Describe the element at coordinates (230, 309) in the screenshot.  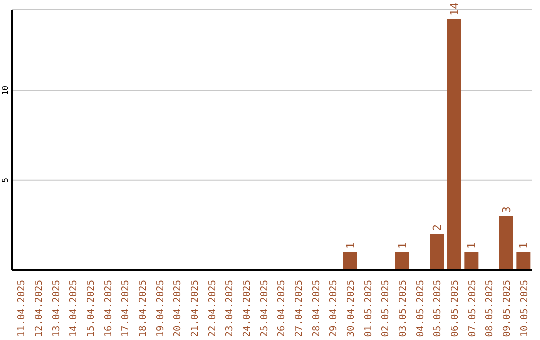
I see `x-tick-label: 23.04.2025` at that location.